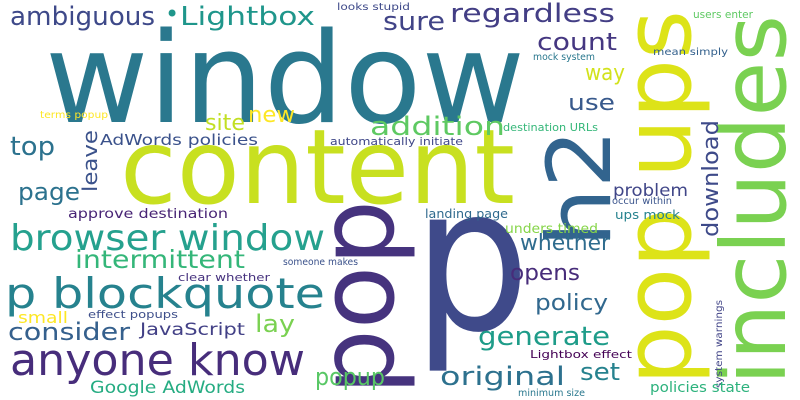  Describe the element at coordinates (550, 127) in the screenshot. I see `word: destination URLs` at that location.